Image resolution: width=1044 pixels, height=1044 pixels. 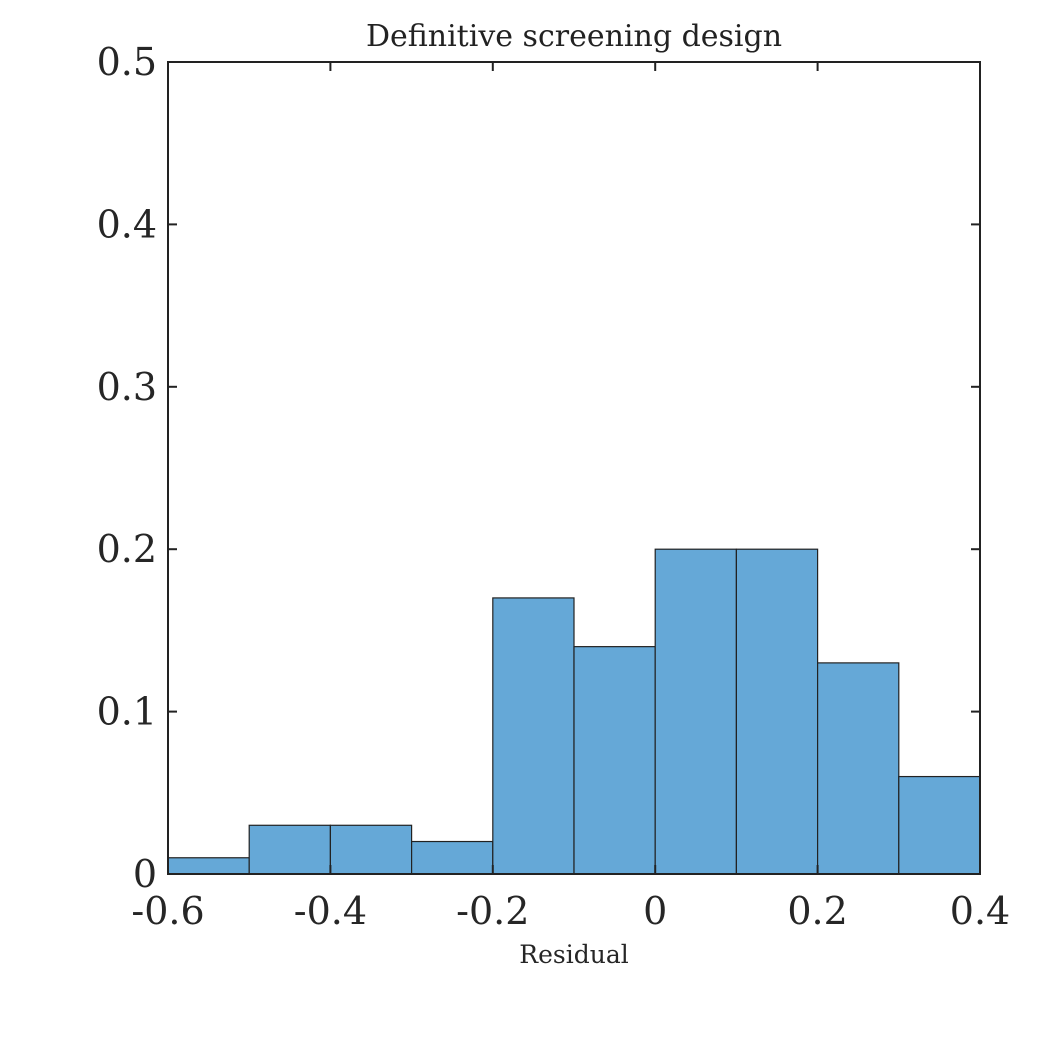 I want to click on y-tick-label: 0.1, so click(x=127, y=712).